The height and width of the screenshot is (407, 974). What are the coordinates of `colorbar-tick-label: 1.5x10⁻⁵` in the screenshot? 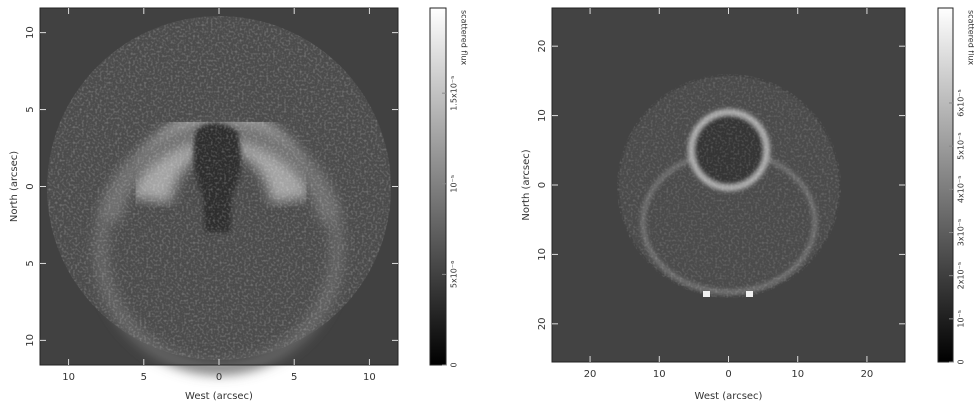 It's located at (454, 93).